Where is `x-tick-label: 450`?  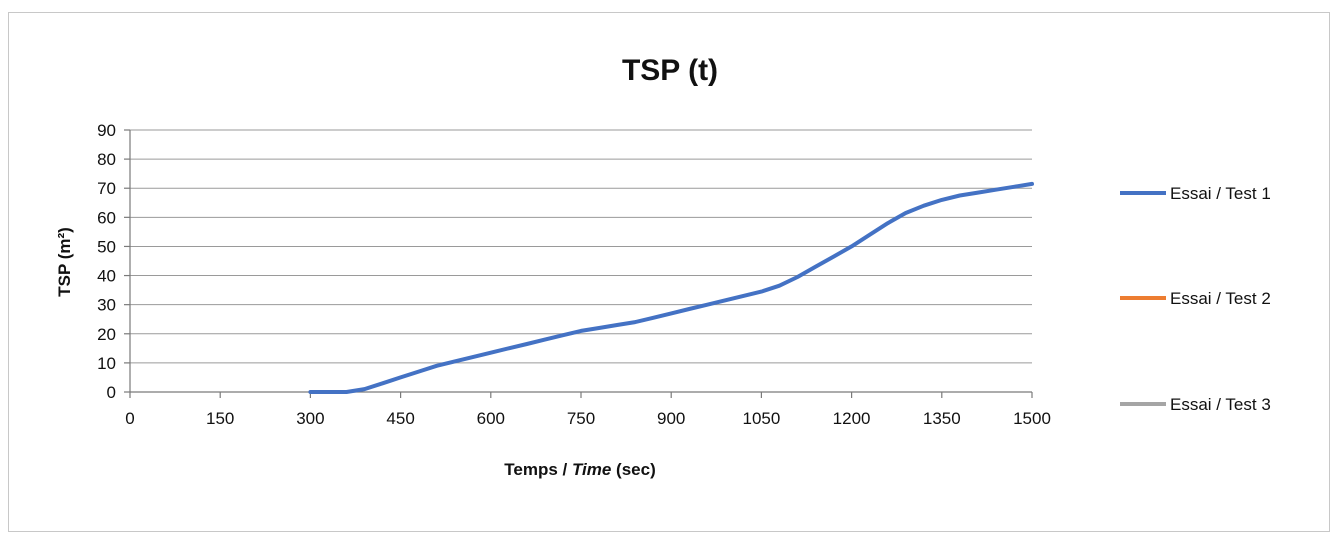 x-tick-label: 450 is located at coordinates (400, 418).